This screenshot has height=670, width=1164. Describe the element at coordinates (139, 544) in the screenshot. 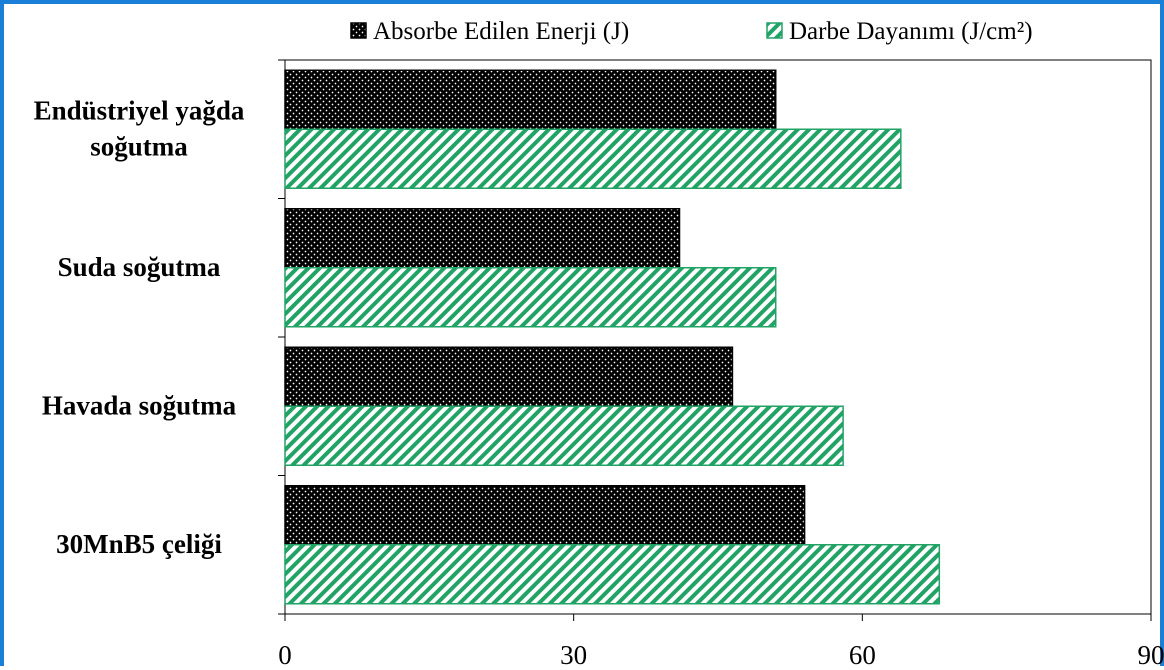

I see `category-label-3: 30MnB5 çeliği` at that location.